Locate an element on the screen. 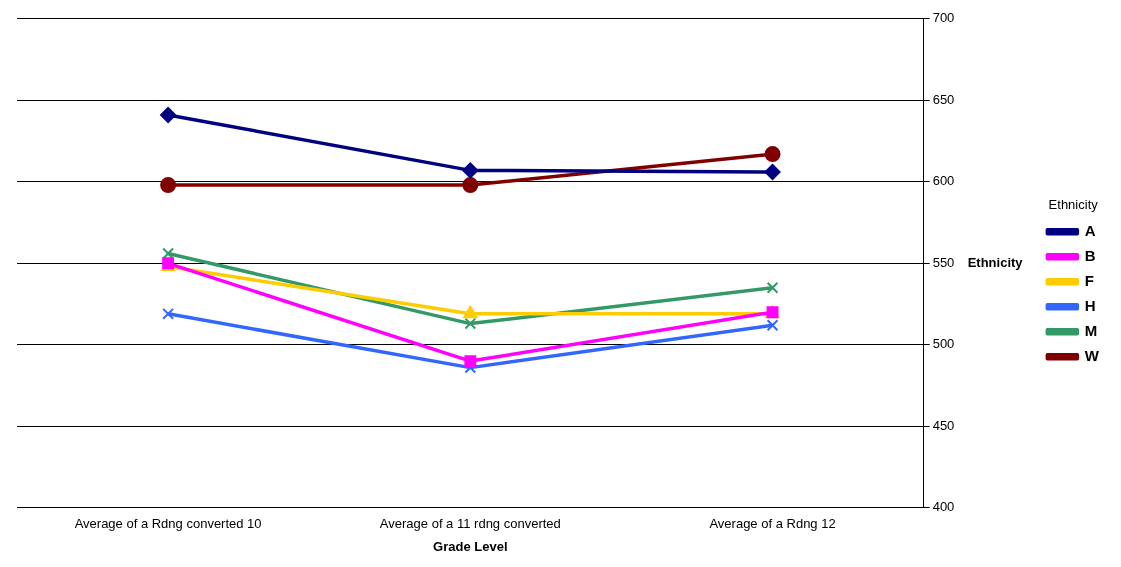  x-tick-label: Average of a 11 rdng converted is located at coordinates (470, 524).